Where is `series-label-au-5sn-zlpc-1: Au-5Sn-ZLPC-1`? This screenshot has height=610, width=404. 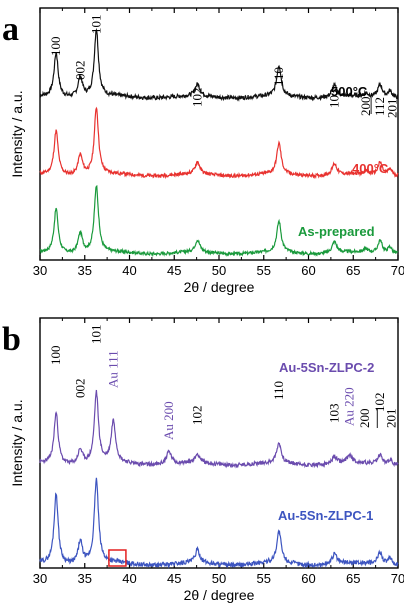
series-label-au-5sn-zlpc-1: Au-5Sn-ZLPC-1 is located at coordinates (325, 515).